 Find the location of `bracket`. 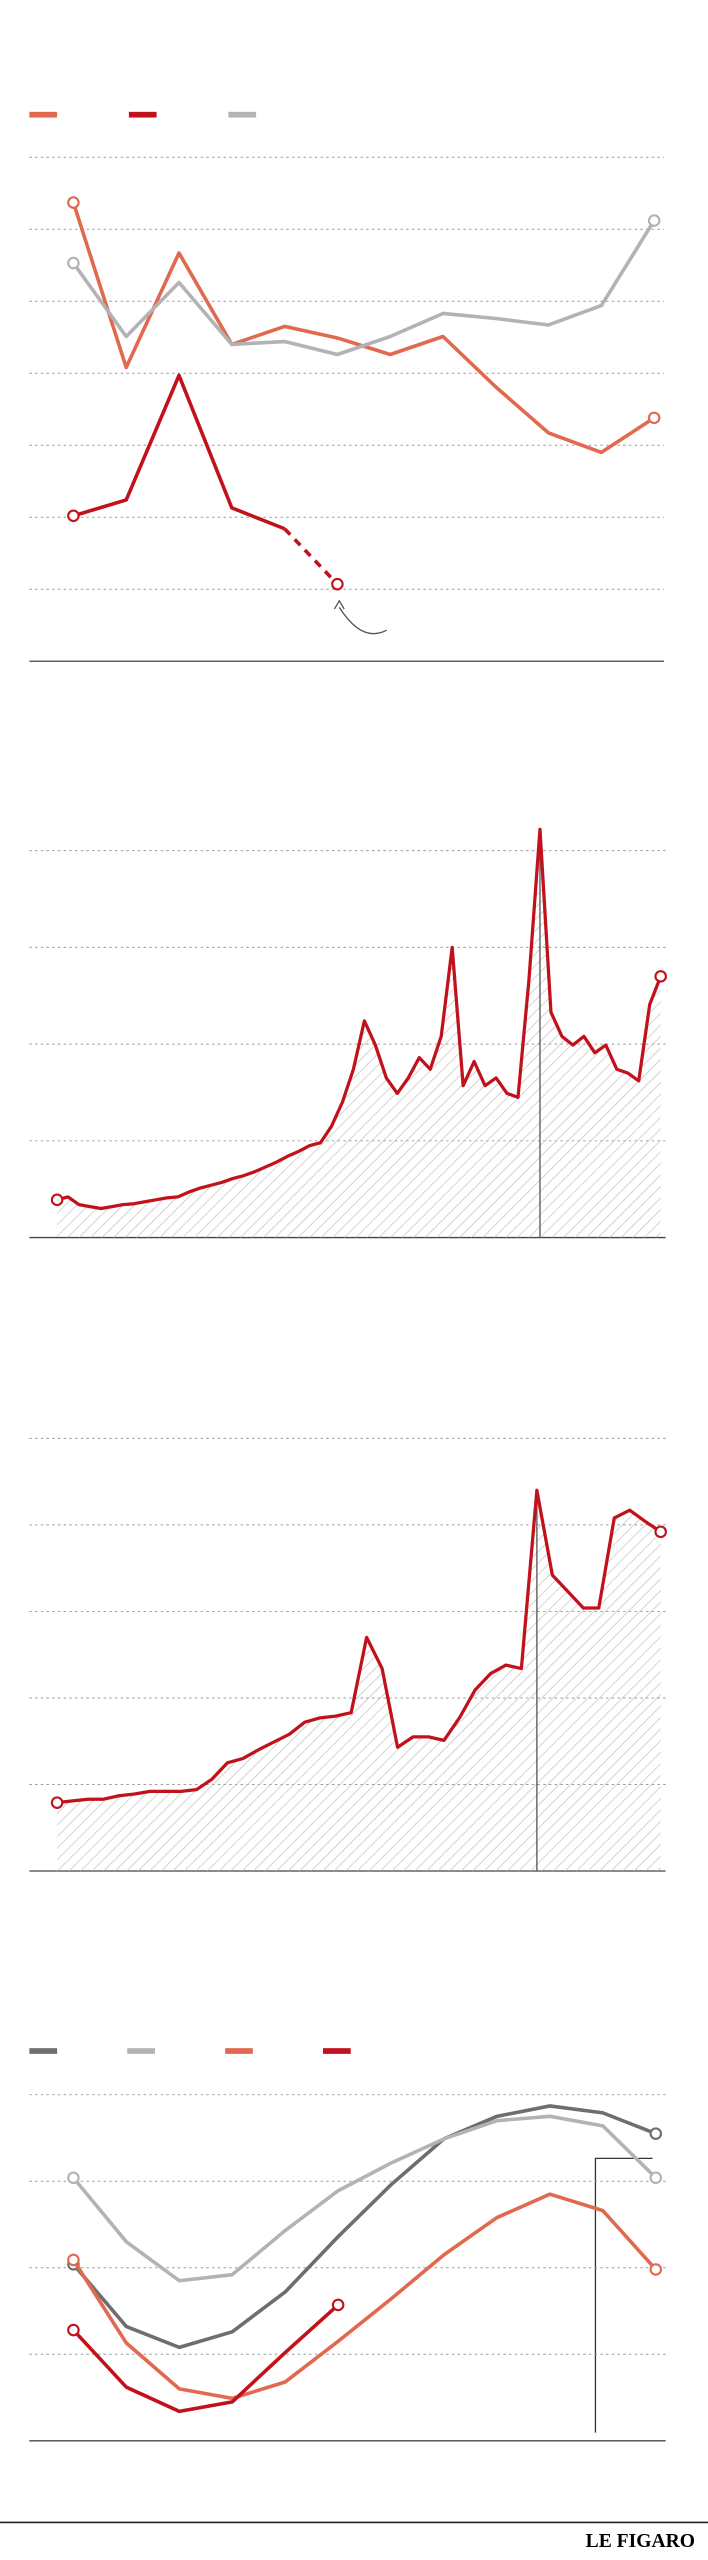

bracket is located at coordinates (623, 2295).